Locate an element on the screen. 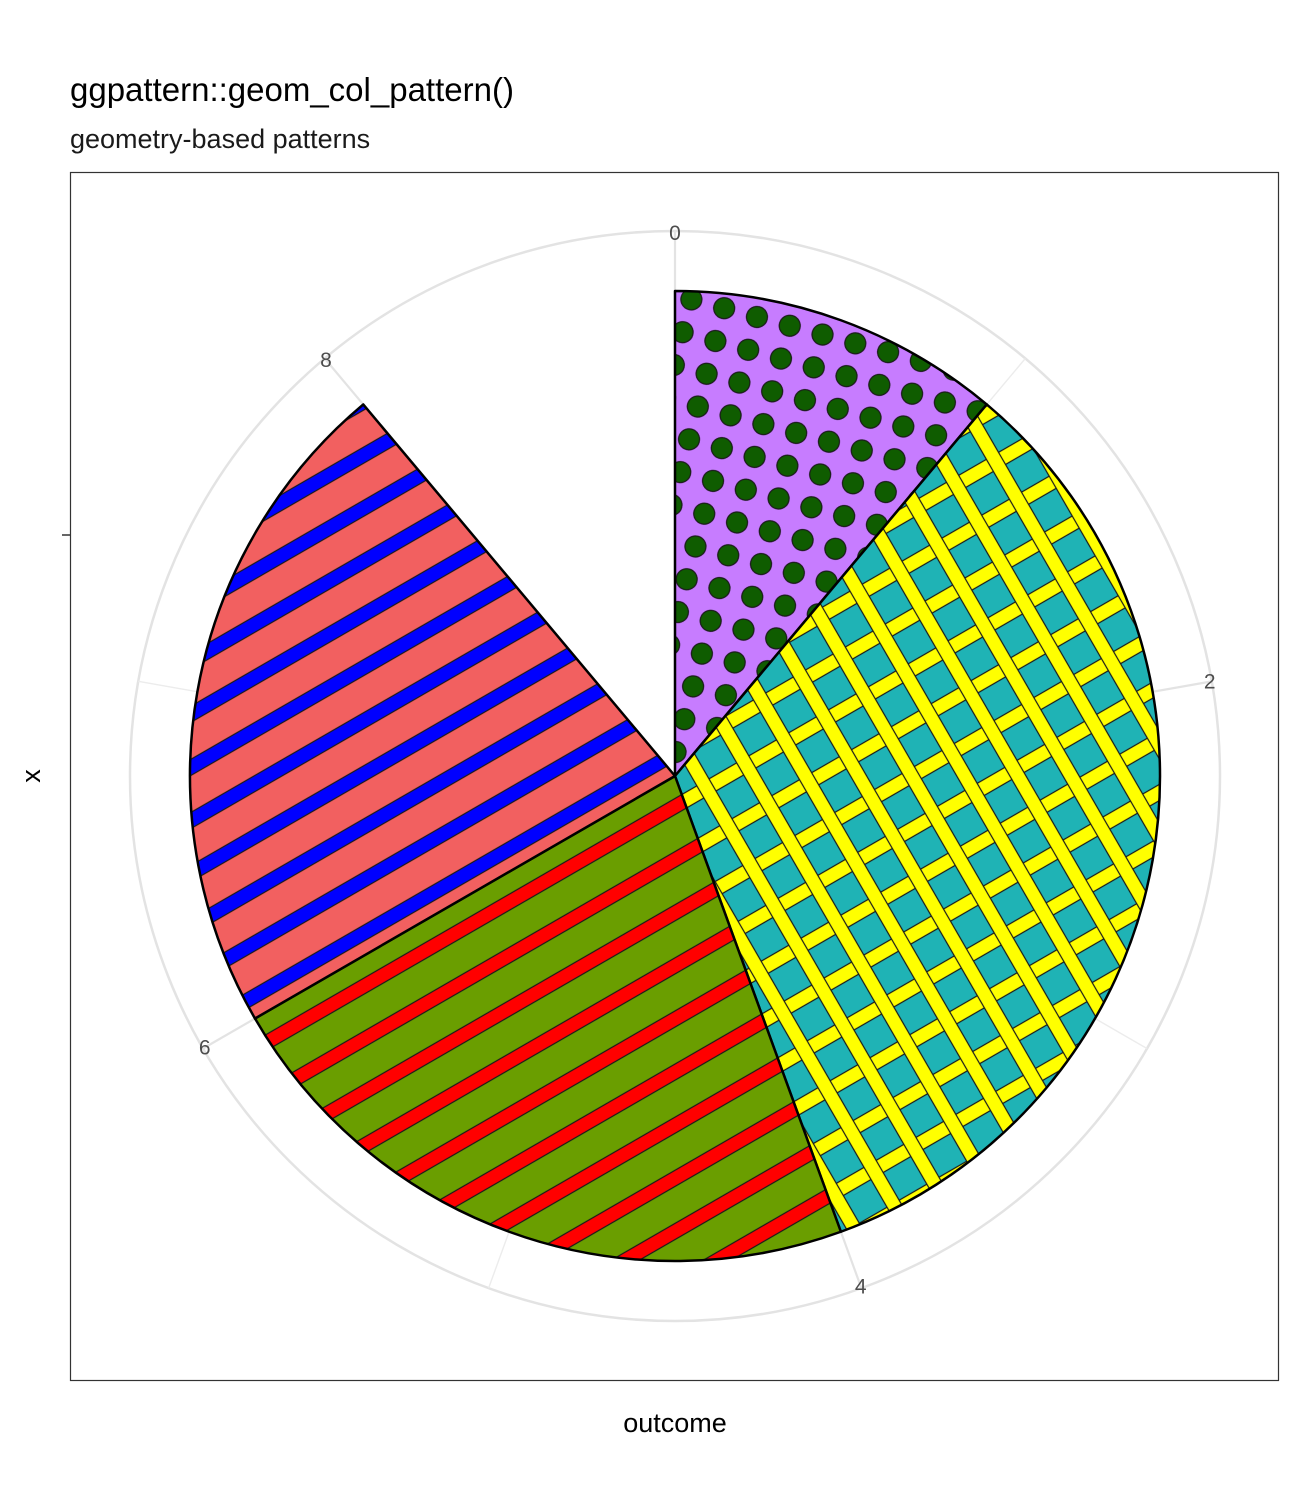  x-axis-title: outcome is located at coordinates (675, 1423).